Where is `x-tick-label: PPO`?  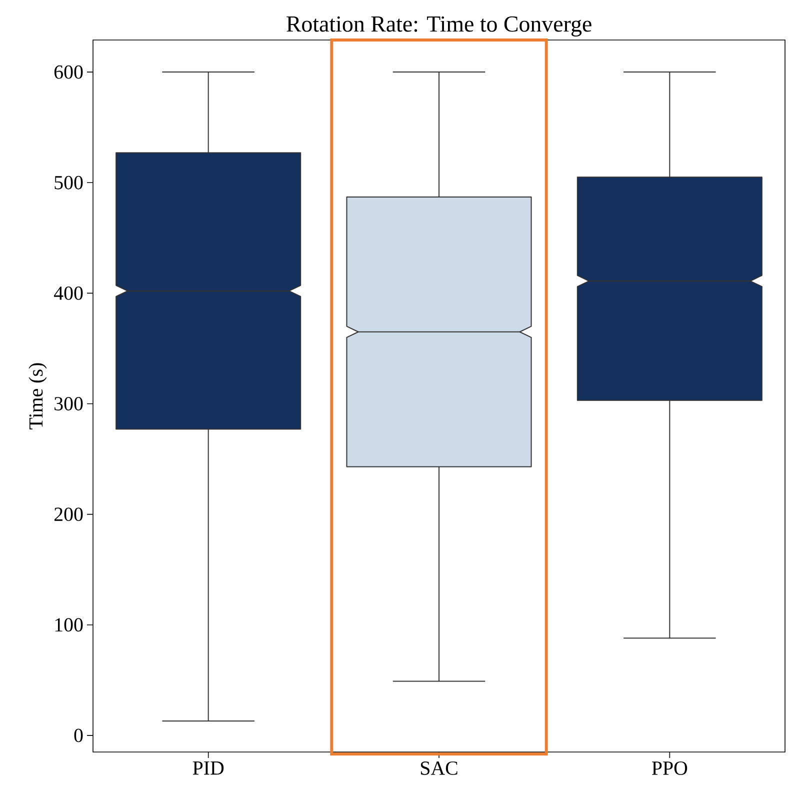
x-tick-label: PPO is located at coordinates (670, 768).